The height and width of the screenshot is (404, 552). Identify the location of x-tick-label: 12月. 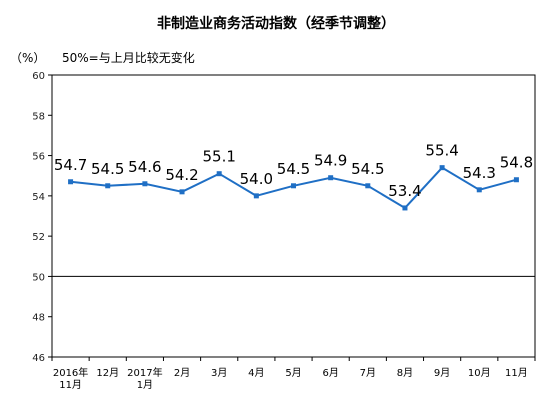
(107, 373).